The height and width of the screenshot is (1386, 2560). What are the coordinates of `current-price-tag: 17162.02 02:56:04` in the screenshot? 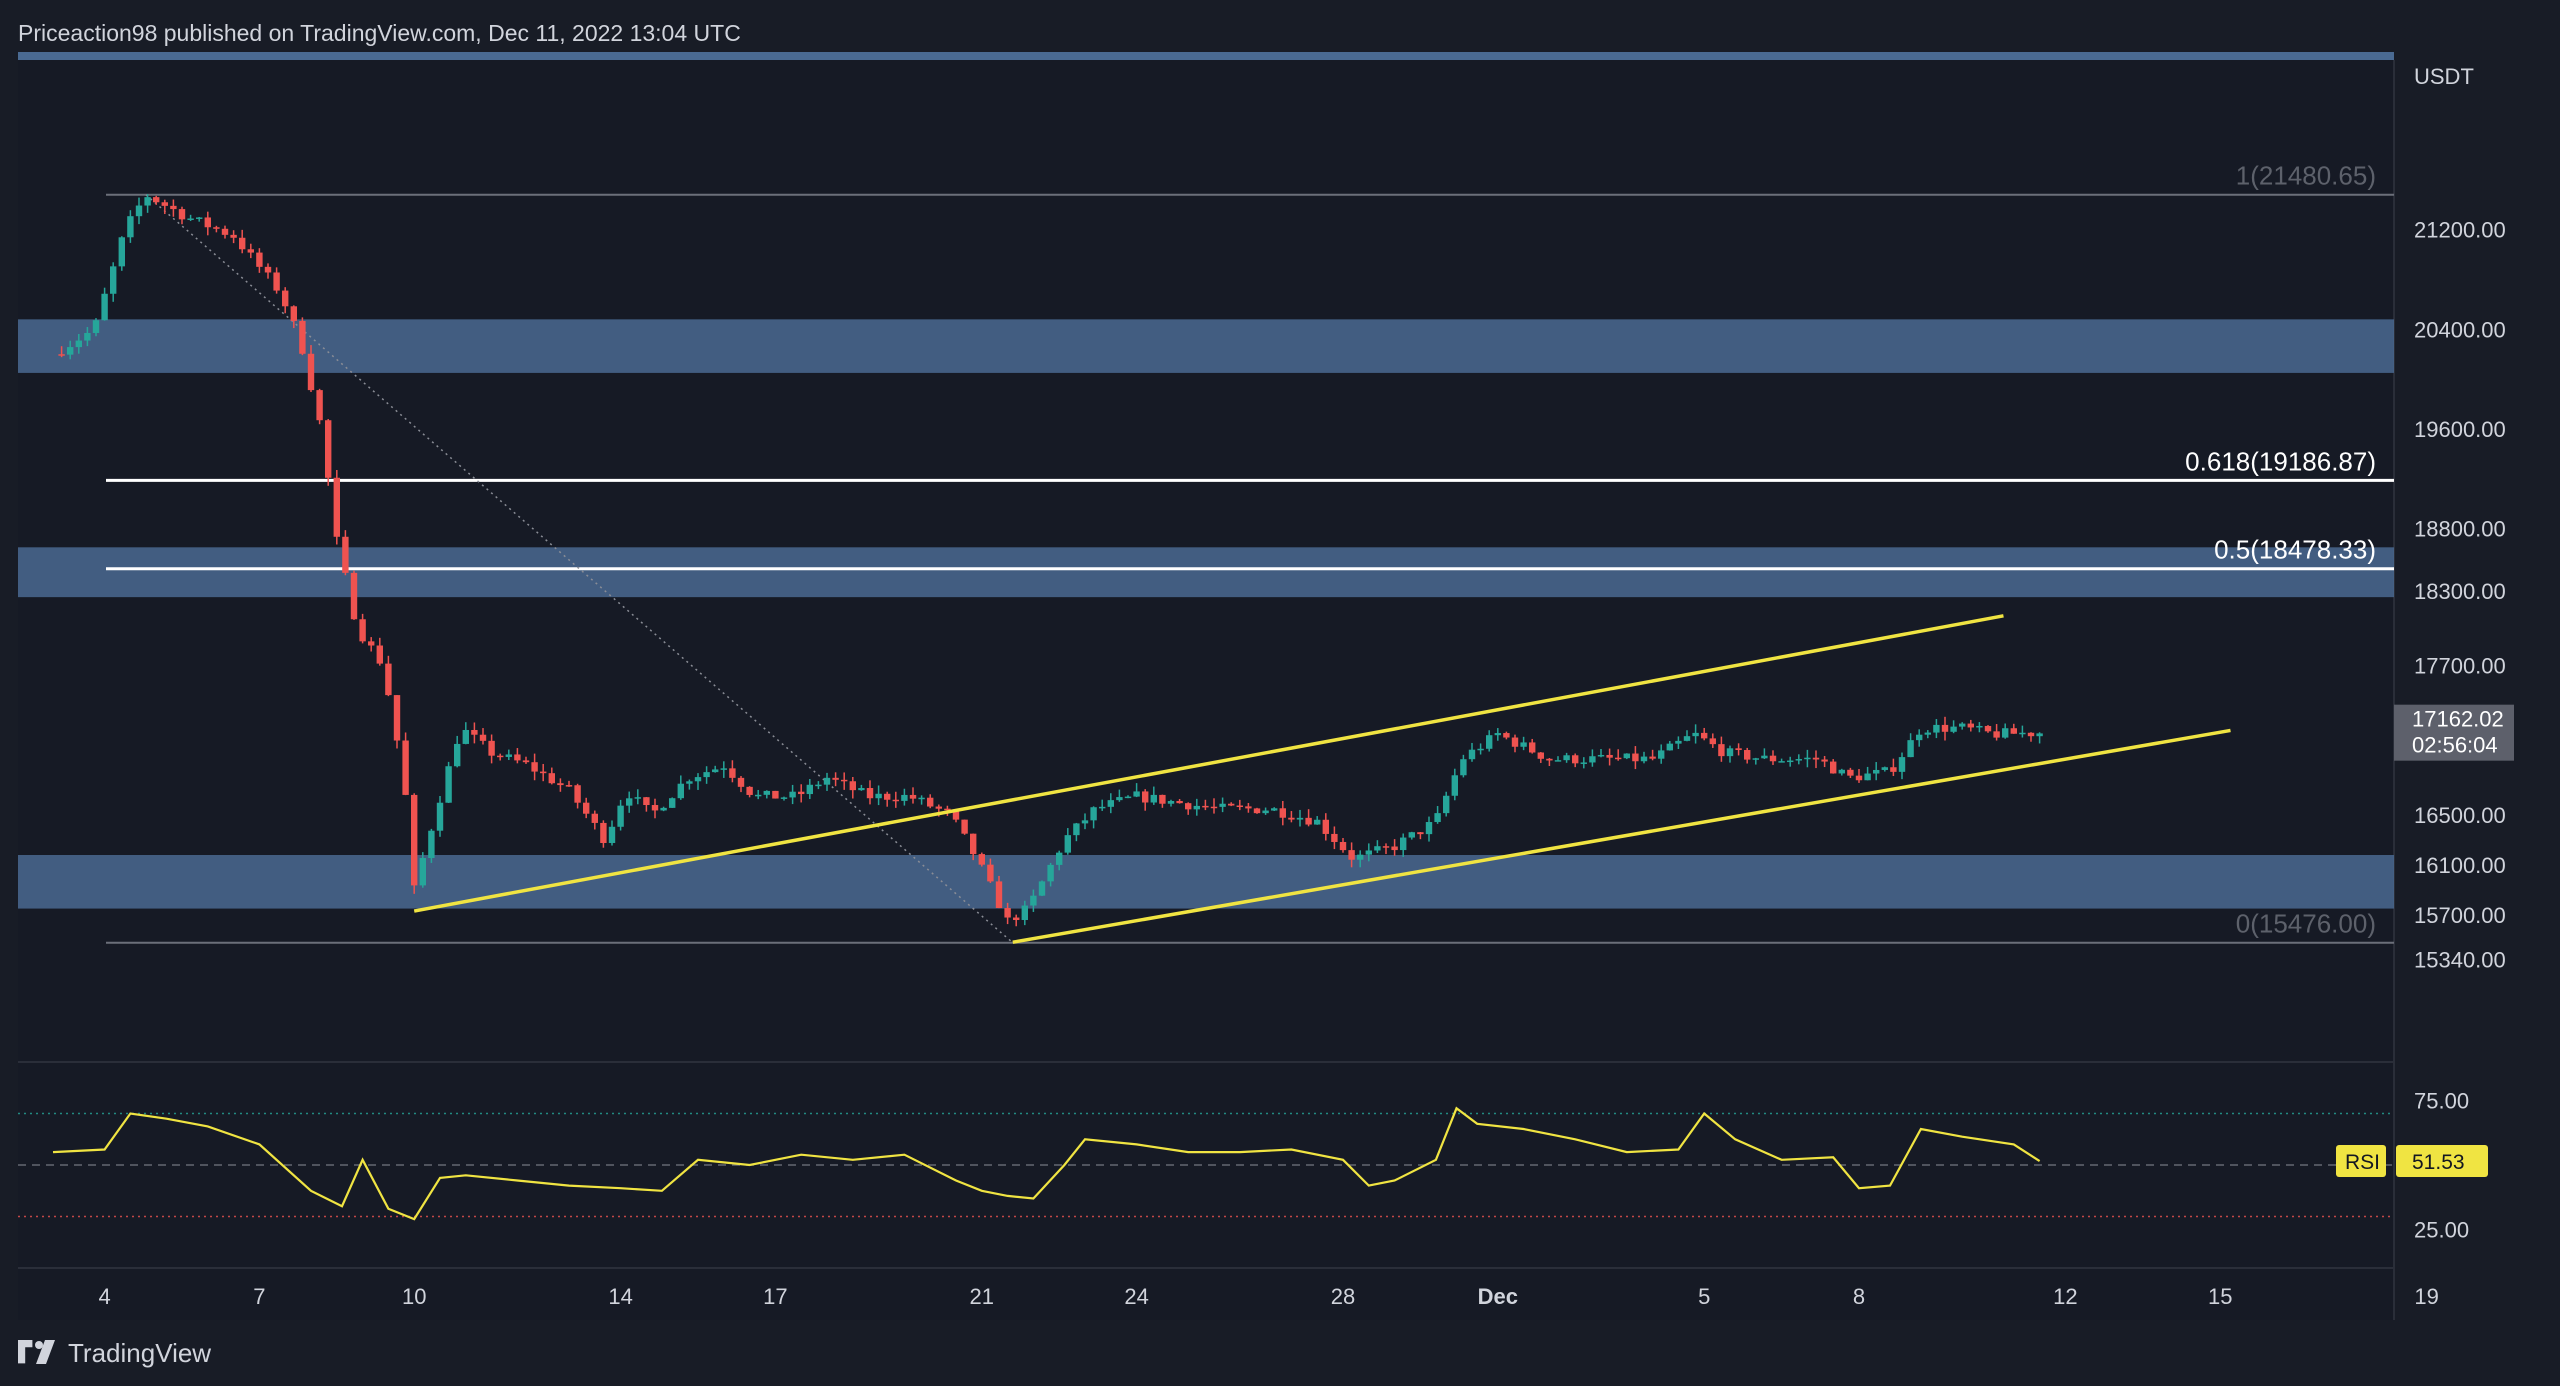 It's located at (2454, 732).